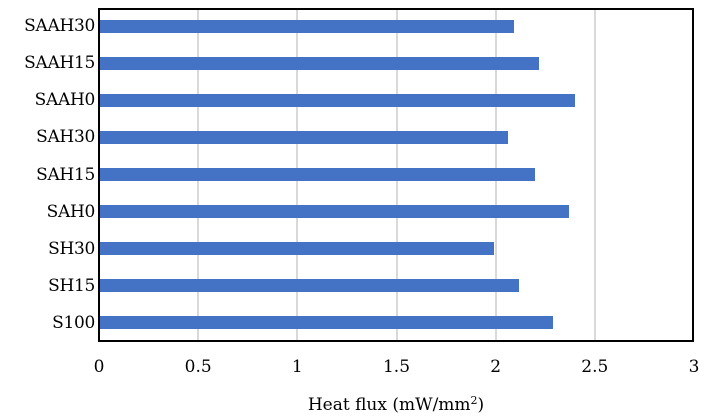 The width and height of the screenshot is (705, 418). What do you see at coordinates (306, 26) in the screenshot?
I see `bar-saah30` at bounding box center [306, 26].